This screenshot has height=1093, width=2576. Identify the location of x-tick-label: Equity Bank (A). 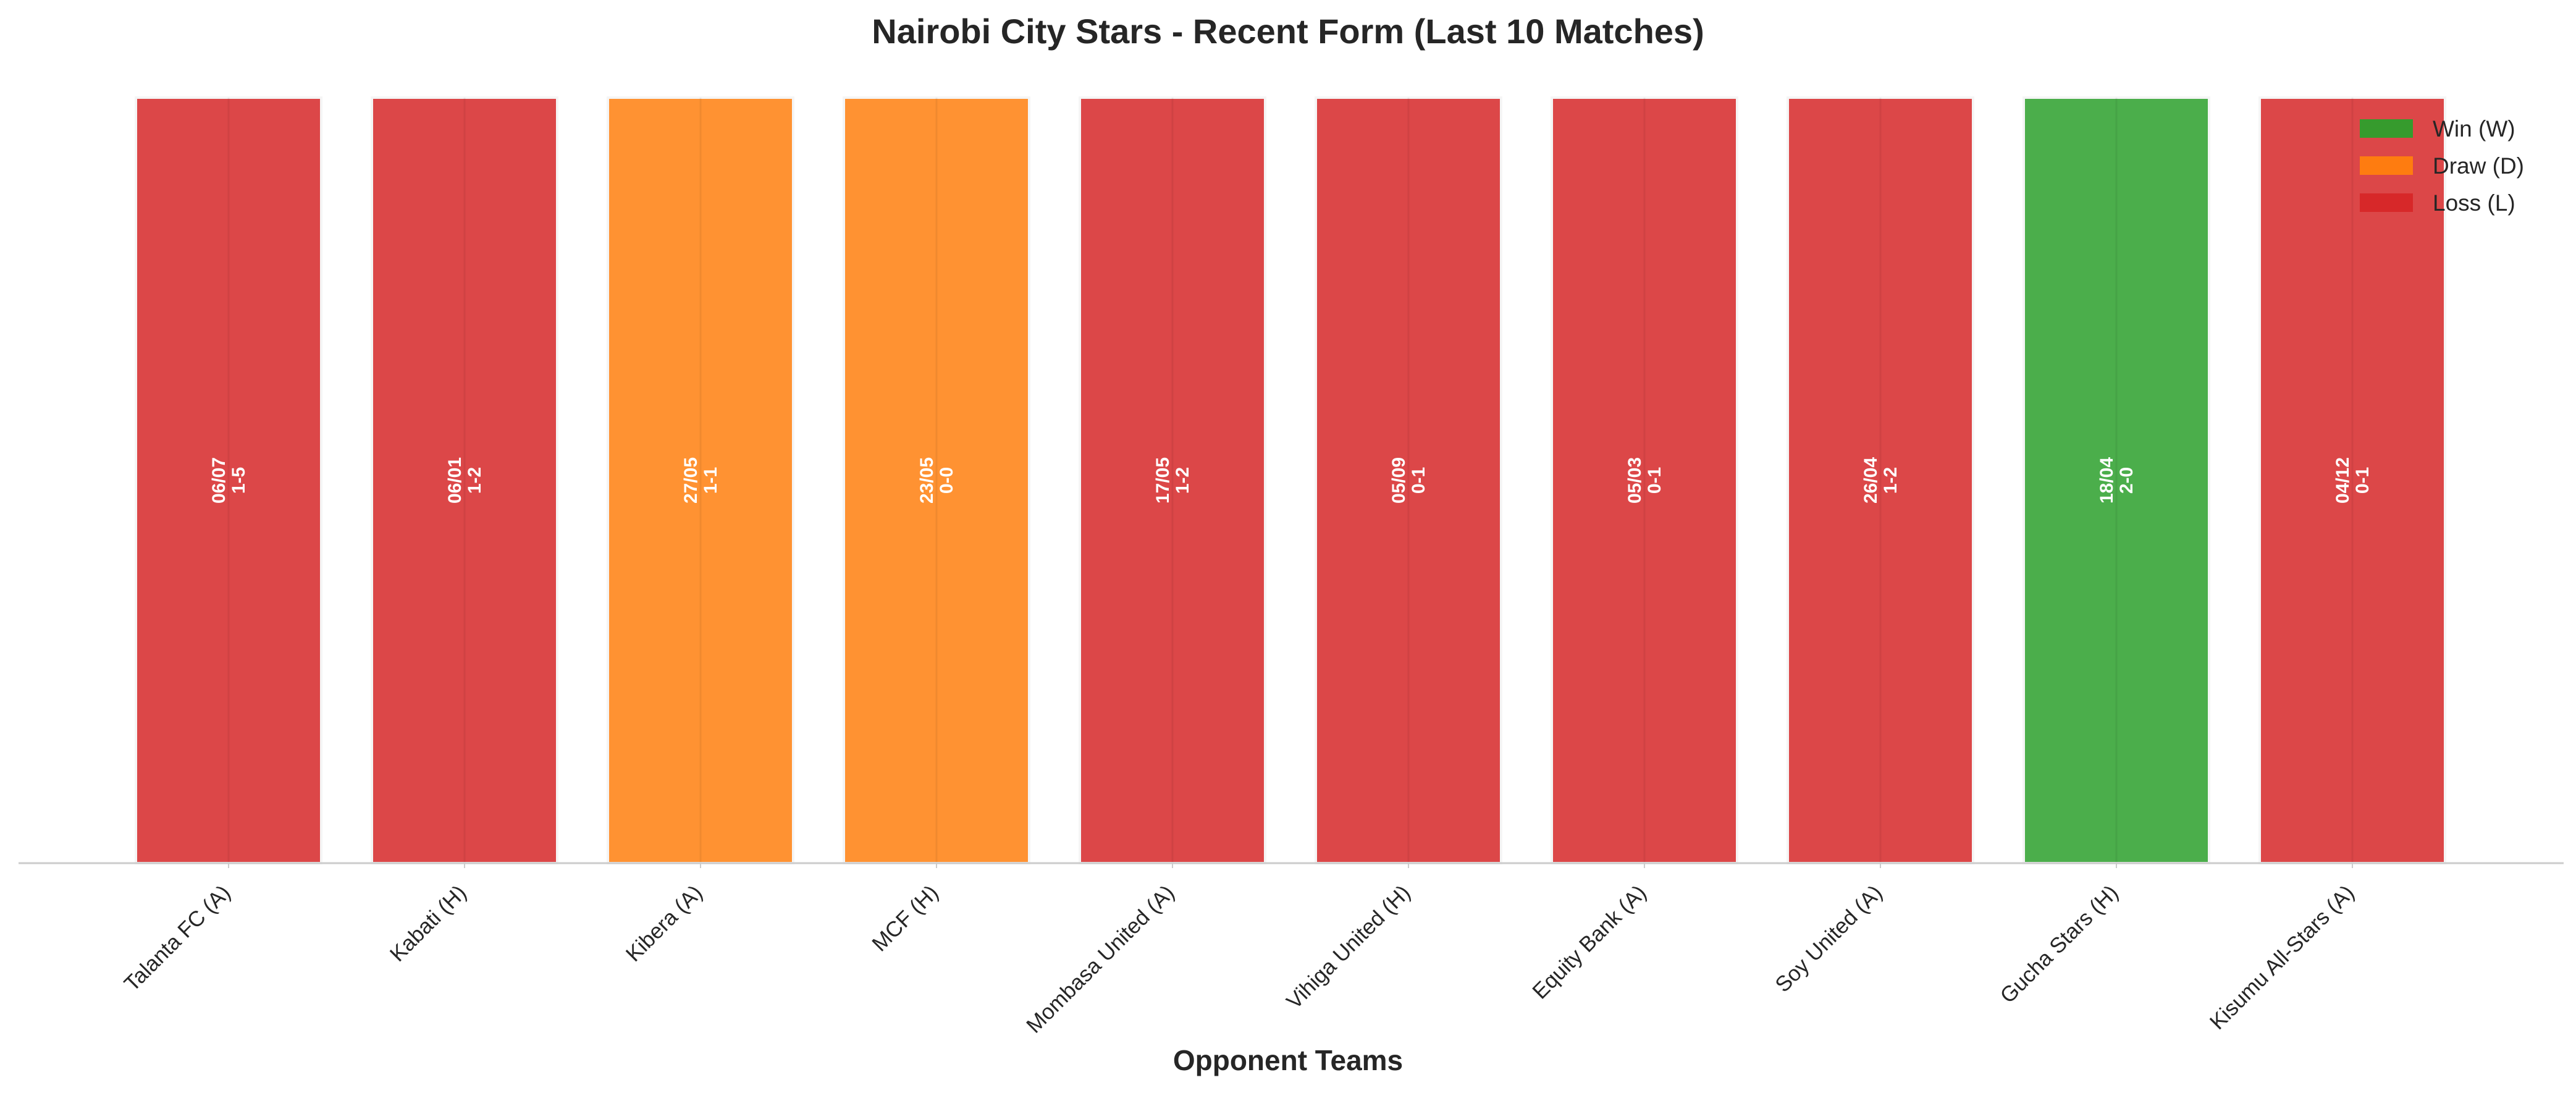
(1589, 942).